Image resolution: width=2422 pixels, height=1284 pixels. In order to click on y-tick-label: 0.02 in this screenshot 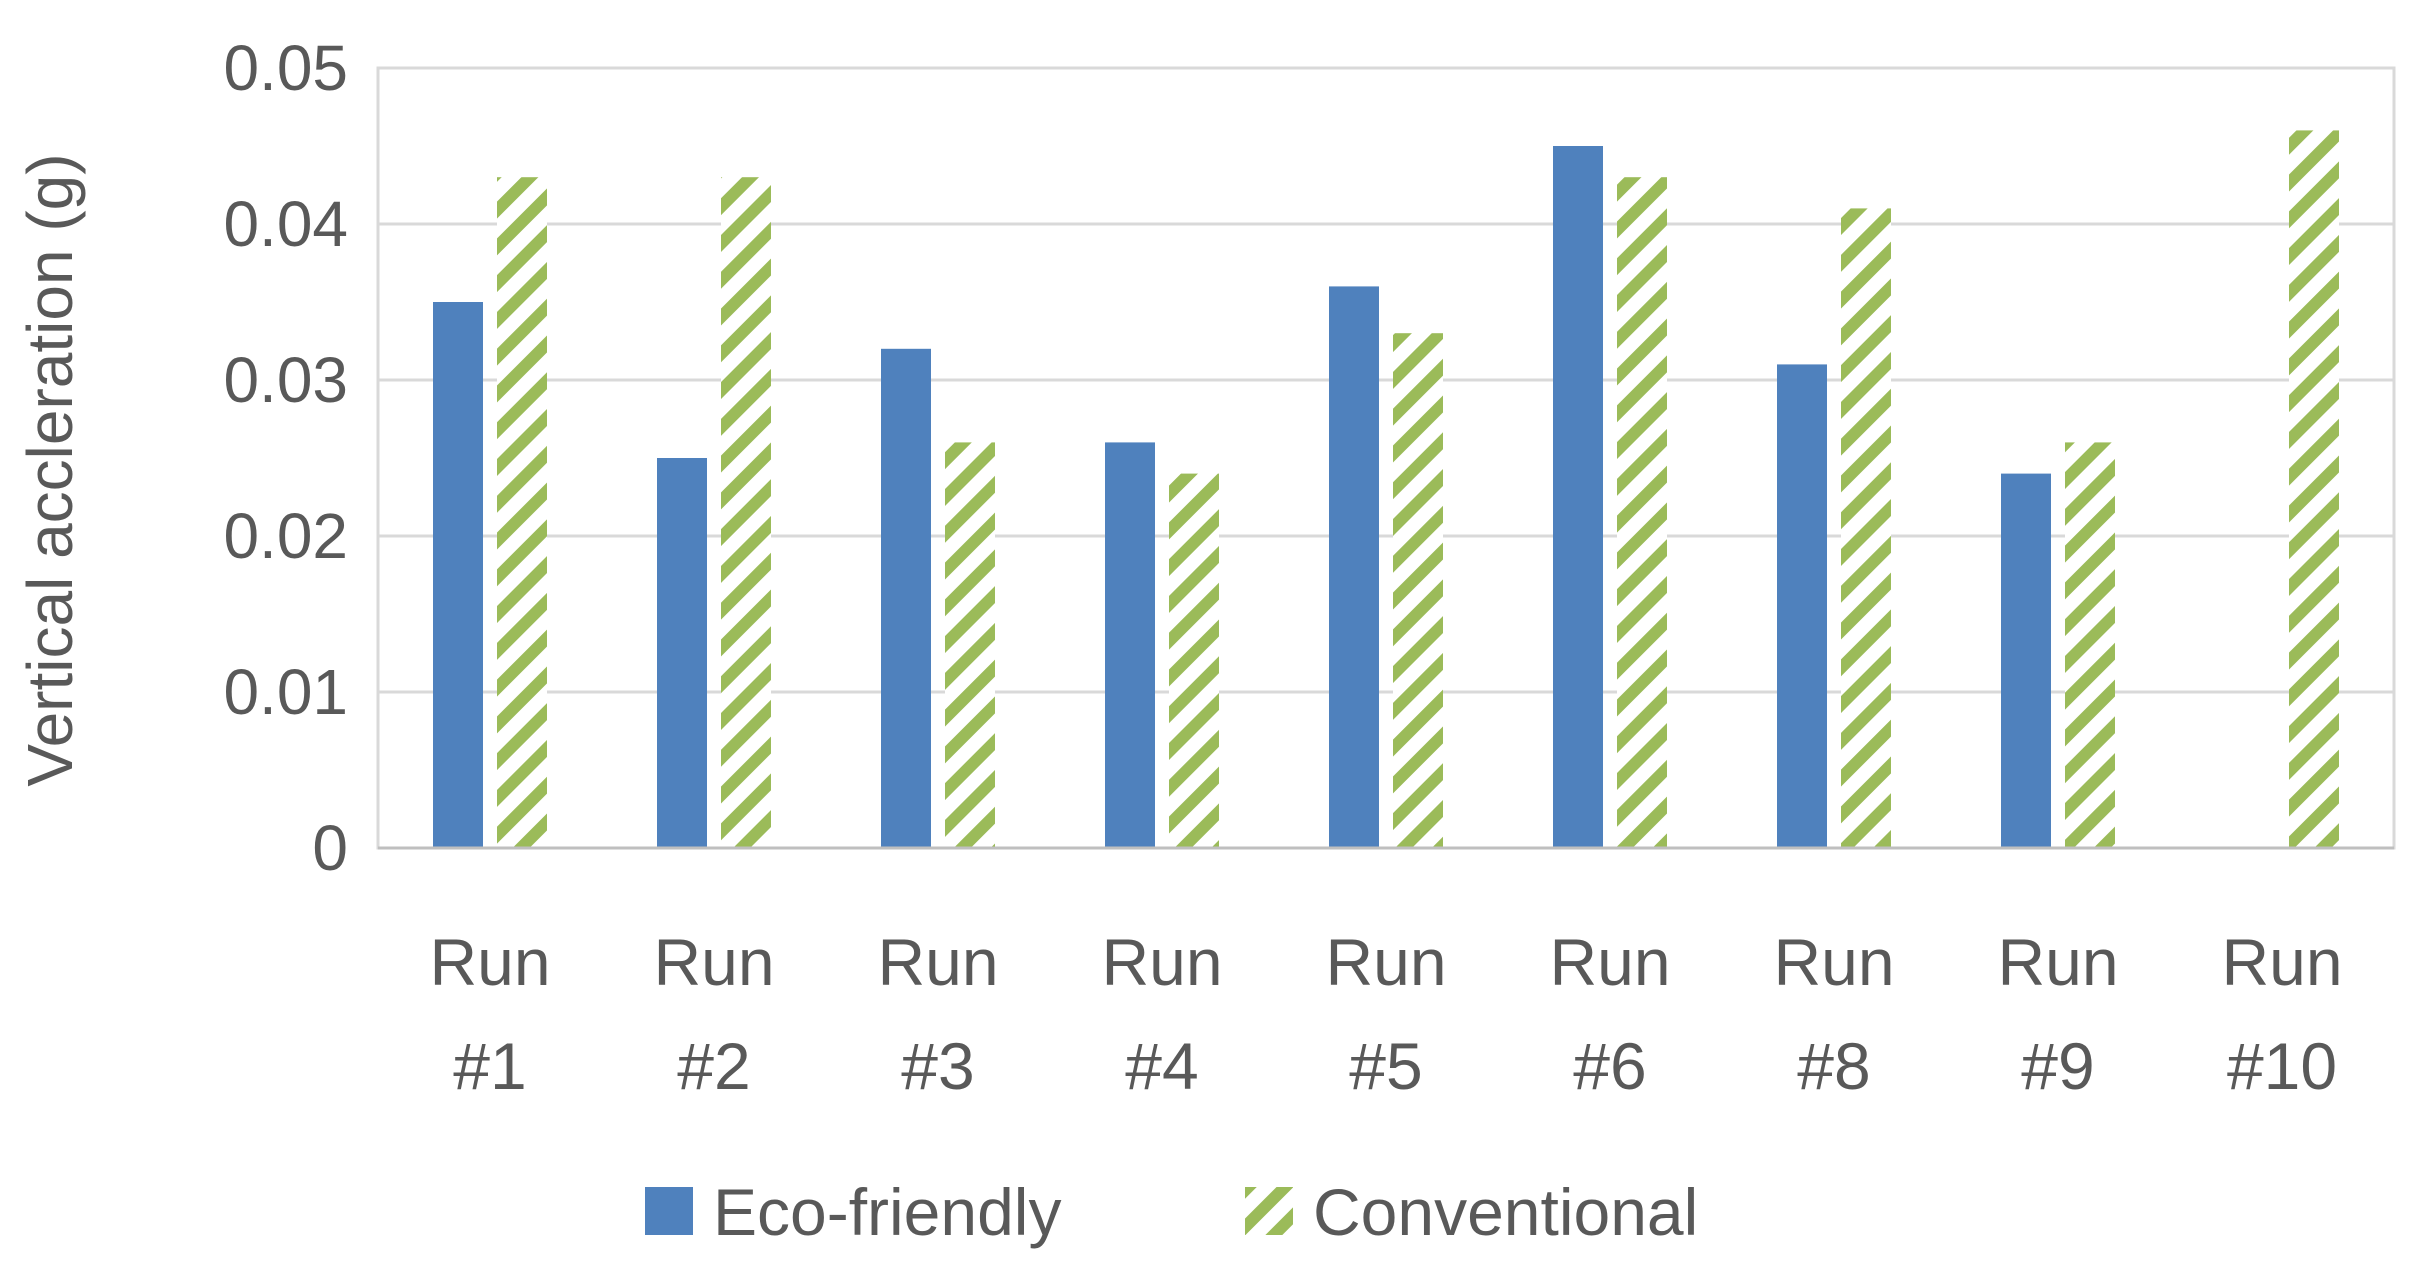, I will do `click(285, 536)`.